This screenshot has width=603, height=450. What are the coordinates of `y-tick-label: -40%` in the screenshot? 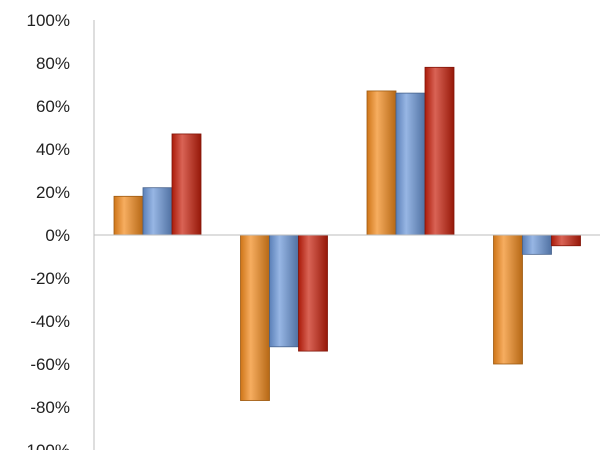 It's located at (50, 321).